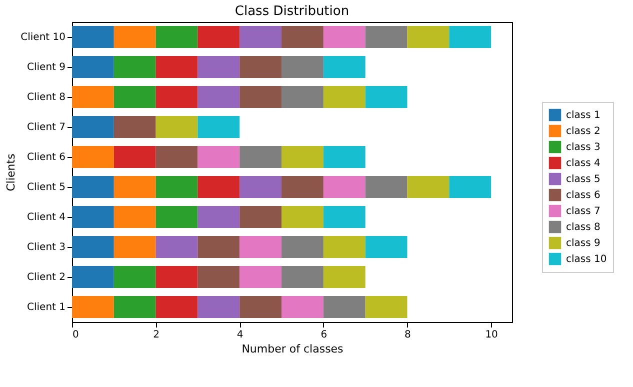 Image resolution: width=633 pixels, height=387 pixels. What do you see at coordinates (583, 115) in the screenshot?
I see `legend-label: class 1` at bounding box center [583, 115].